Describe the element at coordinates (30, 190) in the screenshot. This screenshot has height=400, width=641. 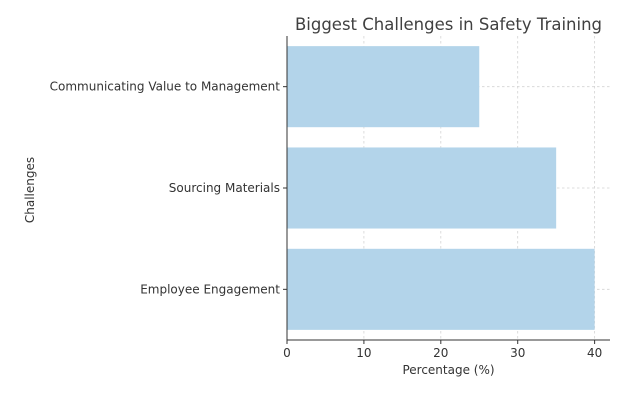
I see `y-axis-label: Challenges` at that location.